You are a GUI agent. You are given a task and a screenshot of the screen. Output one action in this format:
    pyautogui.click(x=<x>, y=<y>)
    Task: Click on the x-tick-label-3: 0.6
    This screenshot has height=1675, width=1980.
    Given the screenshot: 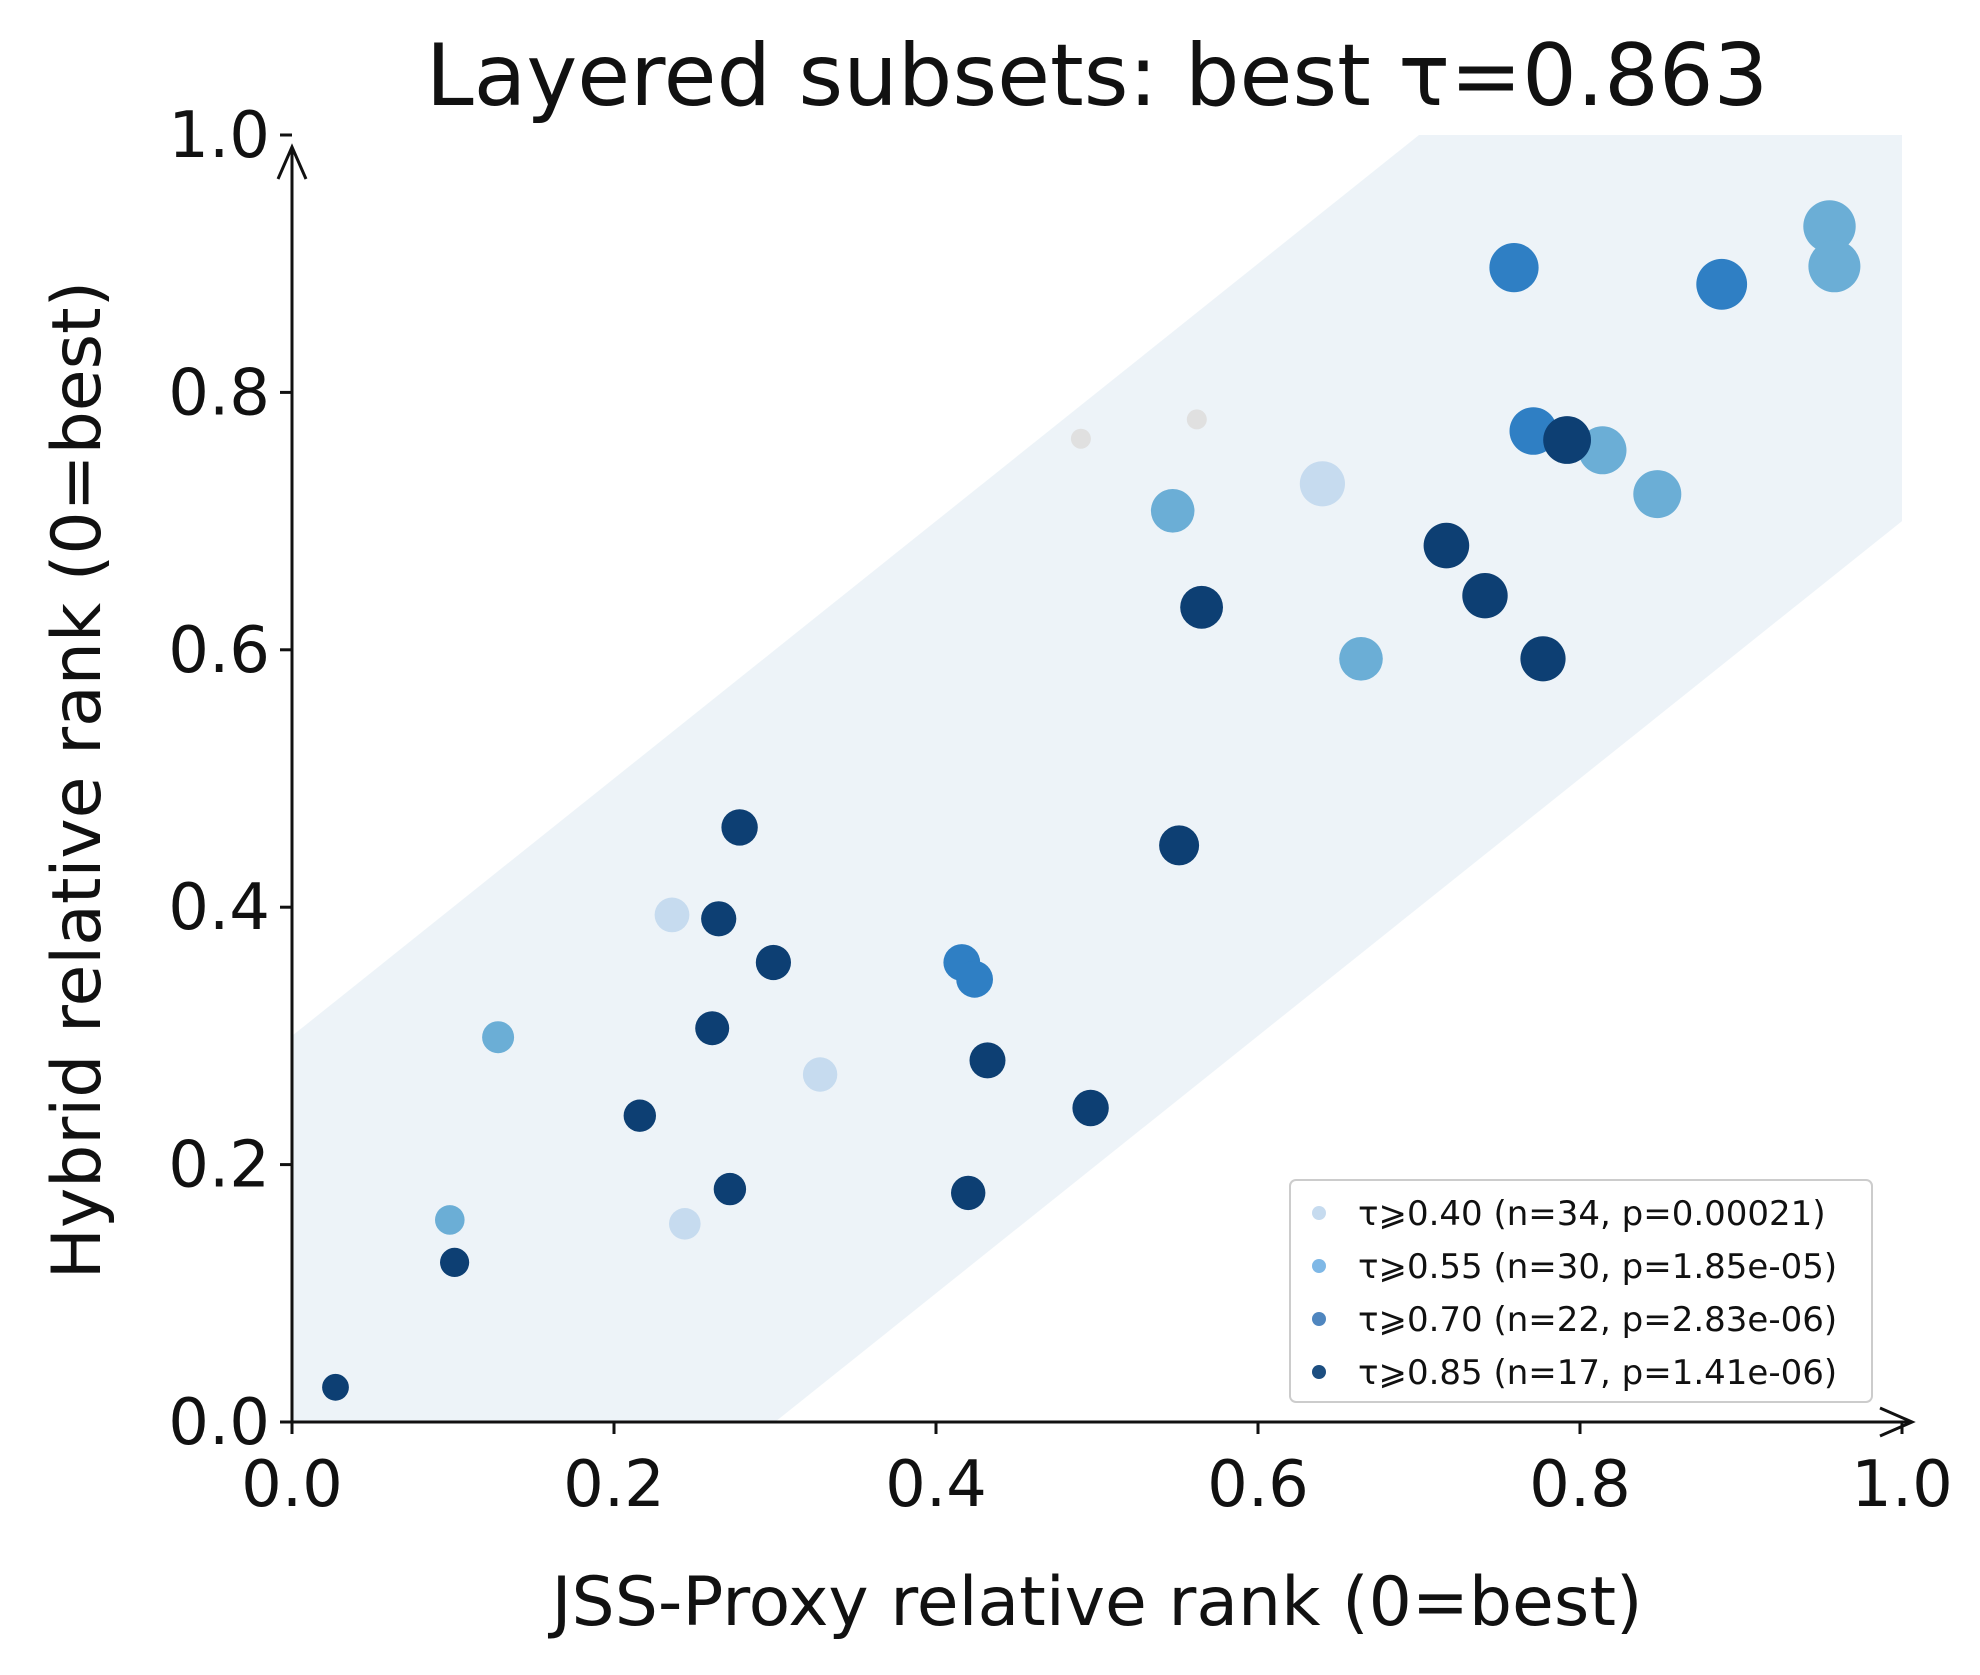 What is the action you would take?
    pyautogui.click(x=1258, y=1485)
    